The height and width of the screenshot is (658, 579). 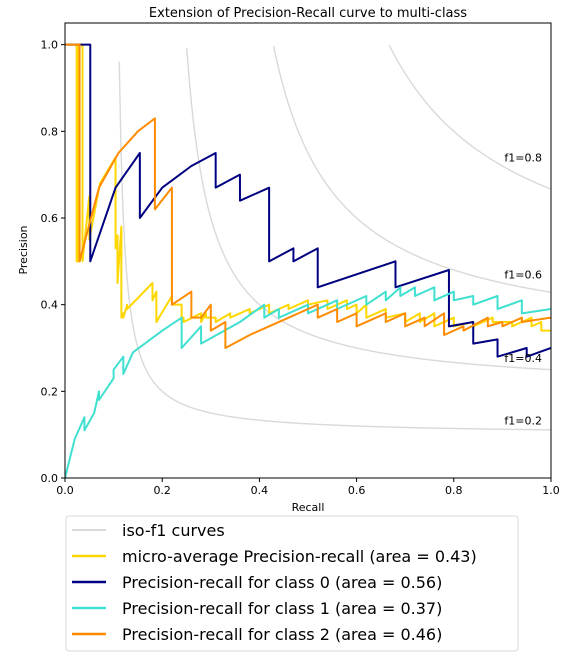 What do you see at coordinates (523, 157) in the screenshot?
I see `iso-f1-label: f1=0.8` at bounding box center [523, 157].